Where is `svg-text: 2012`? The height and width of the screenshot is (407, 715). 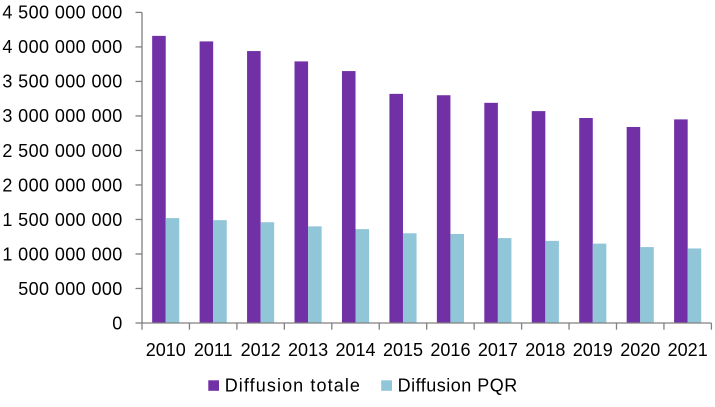
svg-text: 2012 is located at coordinates (261, 350).